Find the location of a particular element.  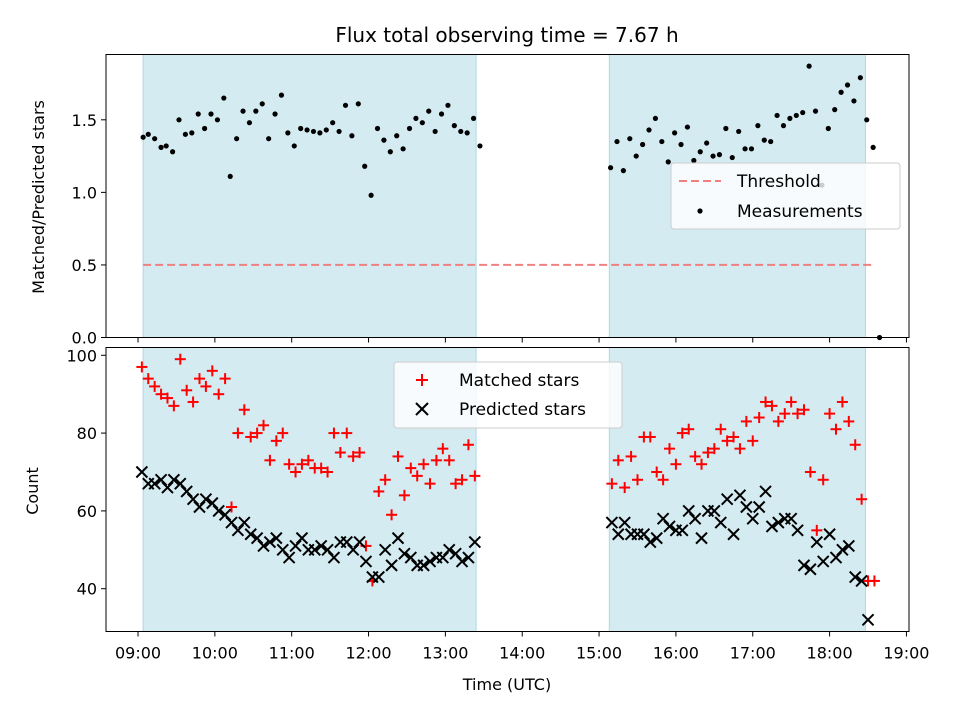

chart-title: Flux total observing time = 7.67 h is located at coordinates (506, 35).